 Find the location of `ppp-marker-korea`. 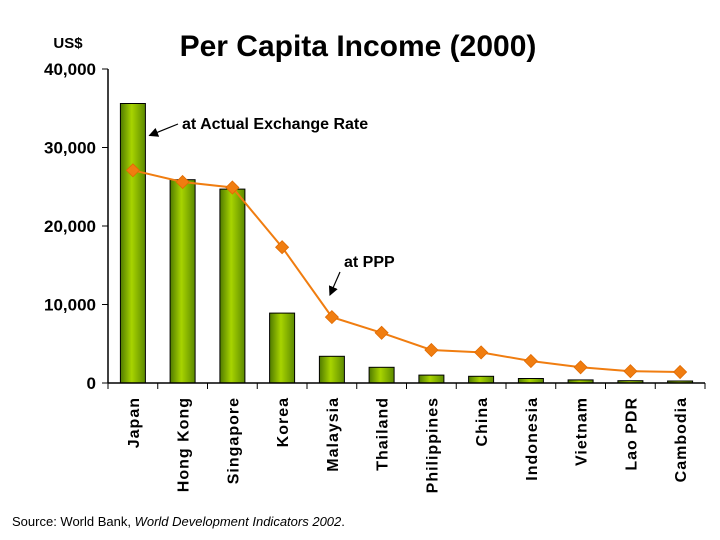

ppp-marker-korea is located at coordinates (282, 247).